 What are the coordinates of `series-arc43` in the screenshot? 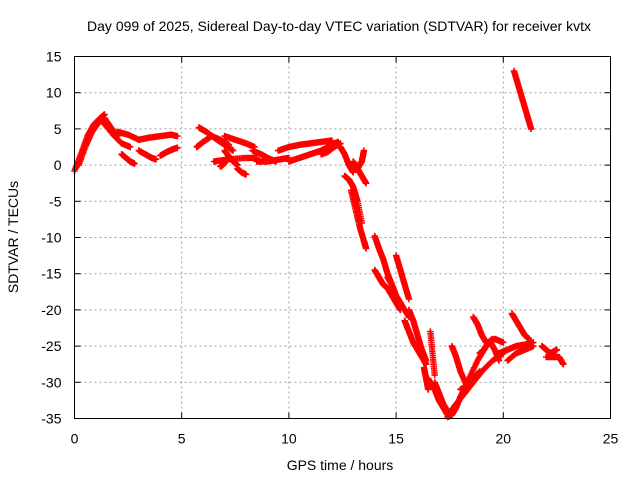 It's located at (516, 348).